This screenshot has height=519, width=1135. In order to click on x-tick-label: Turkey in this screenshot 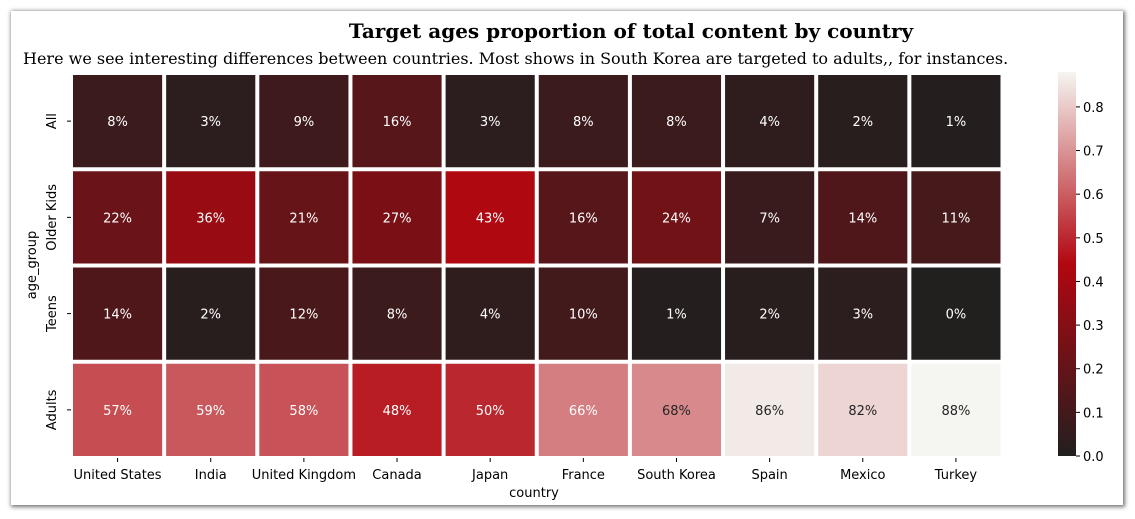, I will do `click(956, 475)`.